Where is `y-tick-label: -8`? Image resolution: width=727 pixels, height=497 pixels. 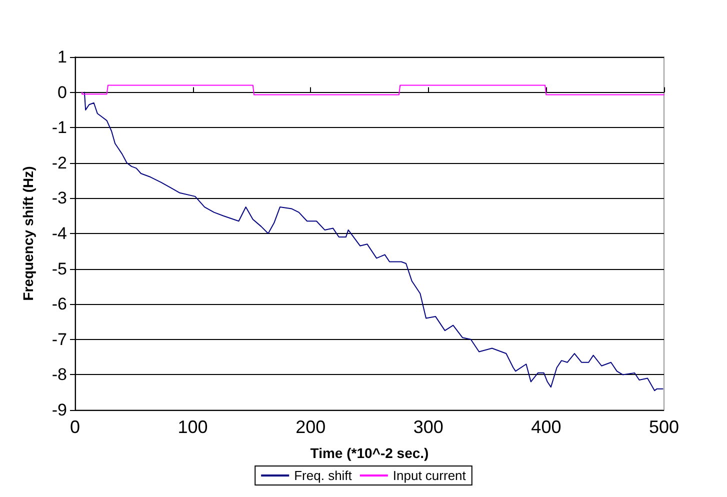 y-tick-label: -8 is located at coordinates (59, 374).